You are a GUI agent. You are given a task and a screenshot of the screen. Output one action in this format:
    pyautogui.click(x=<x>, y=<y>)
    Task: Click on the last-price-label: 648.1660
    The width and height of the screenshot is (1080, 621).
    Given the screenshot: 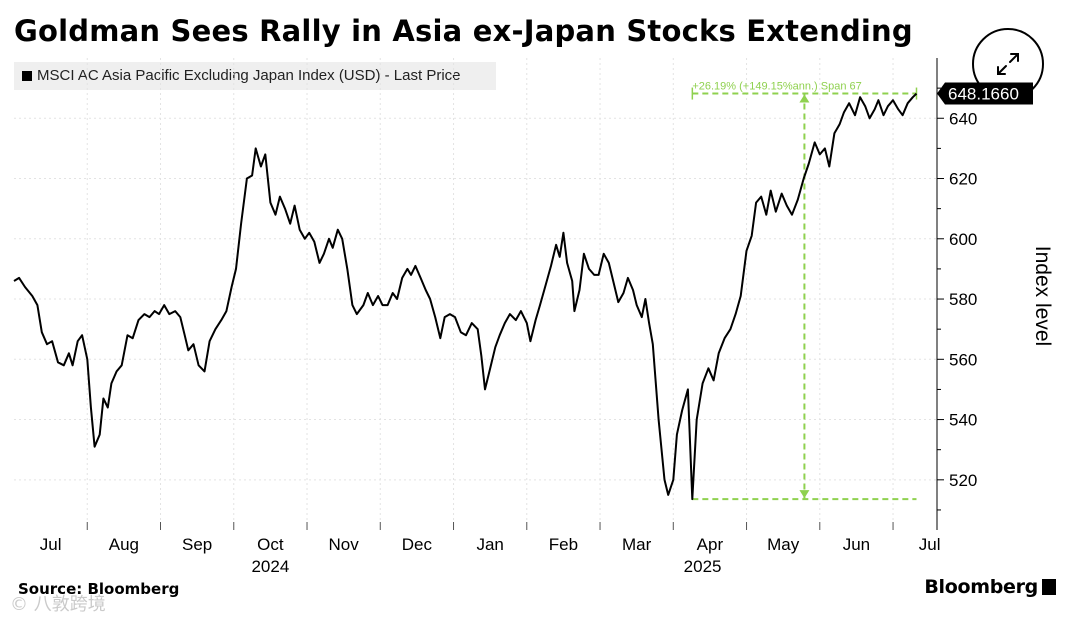 What is the action you would take?
    pyautogui.click(x=983, y=94)
    